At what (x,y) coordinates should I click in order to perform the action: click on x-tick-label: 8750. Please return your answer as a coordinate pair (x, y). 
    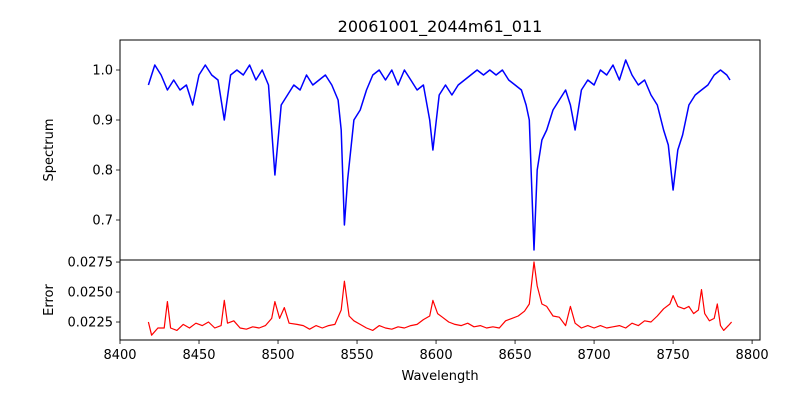
    Looking at the image, I should click on (673, 355).